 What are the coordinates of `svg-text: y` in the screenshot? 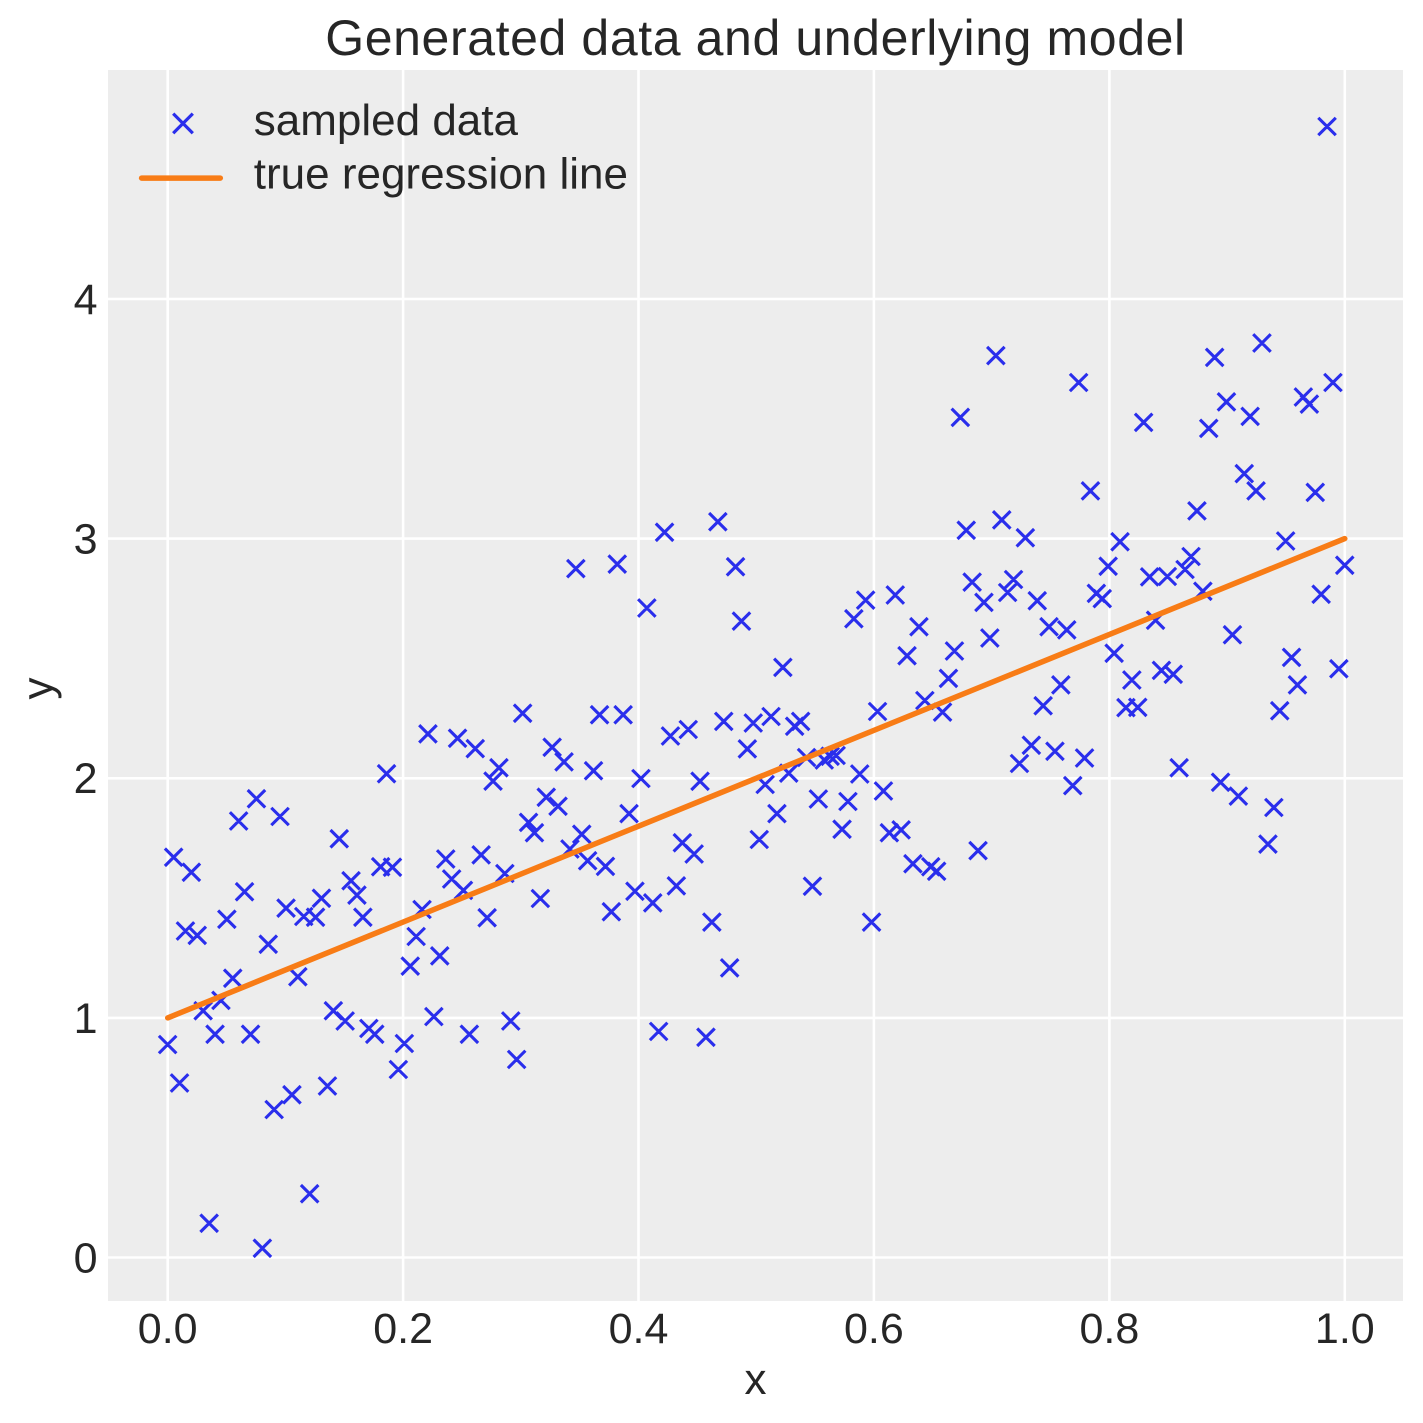 It's located at (38, 689).